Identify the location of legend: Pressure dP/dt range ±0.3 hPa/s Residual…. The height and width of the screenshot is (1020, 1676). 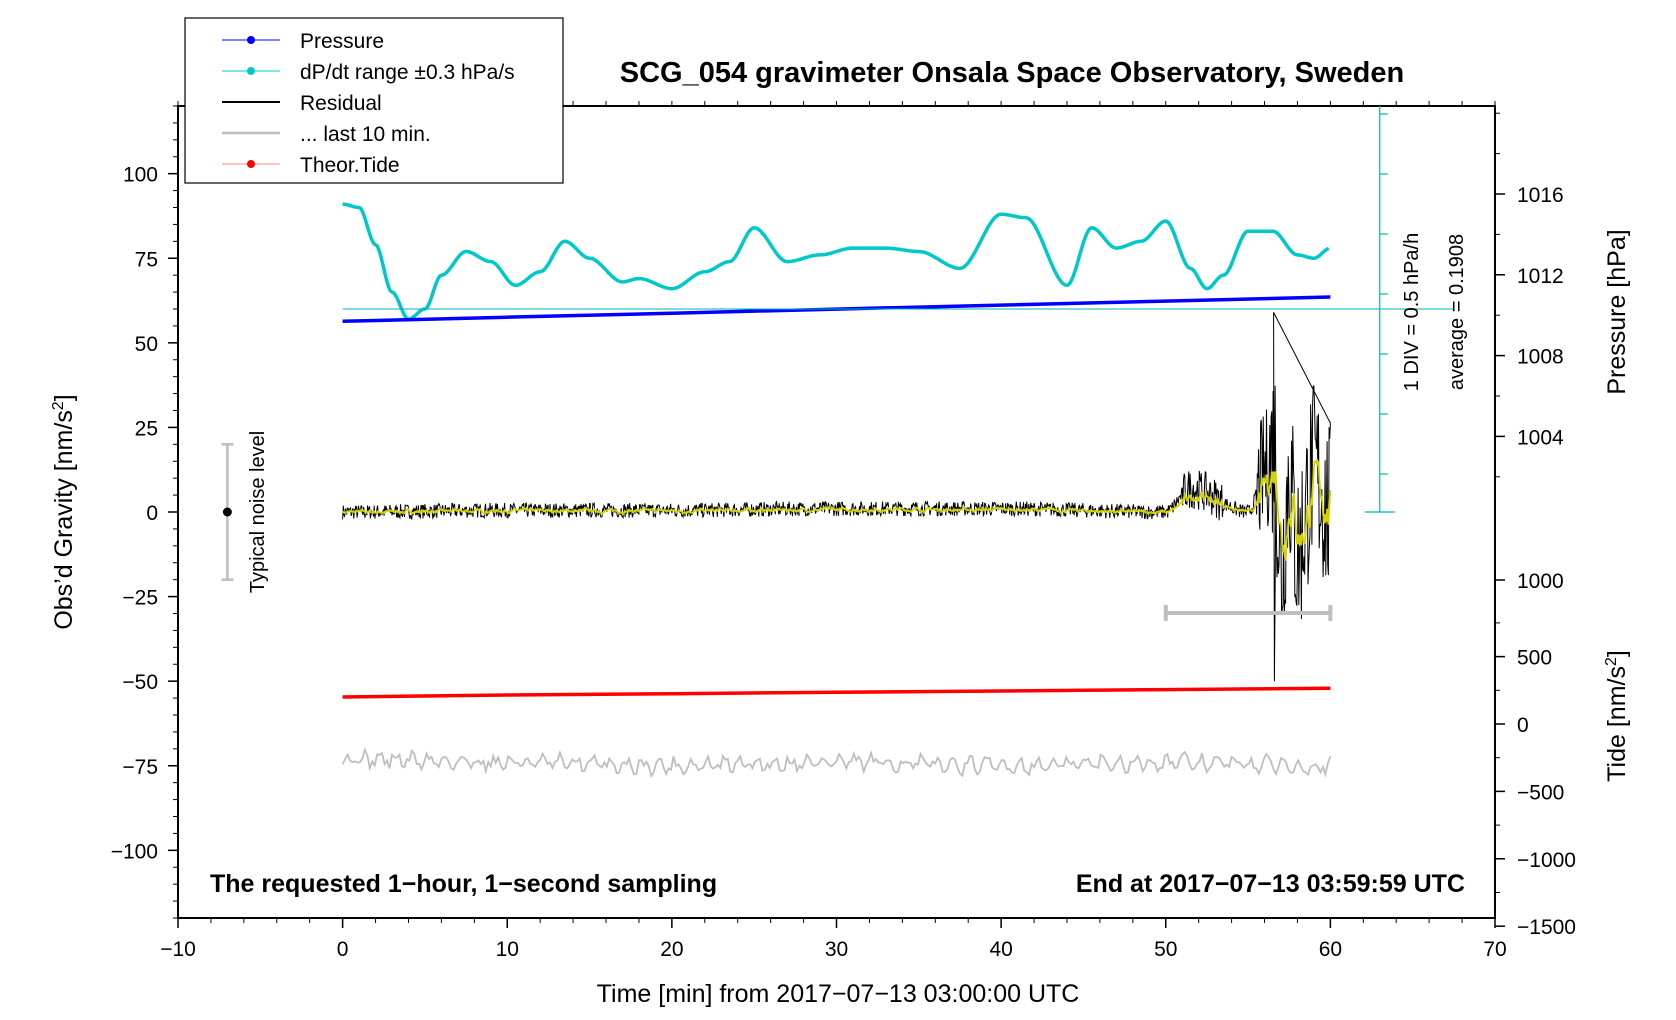
(374, 100).